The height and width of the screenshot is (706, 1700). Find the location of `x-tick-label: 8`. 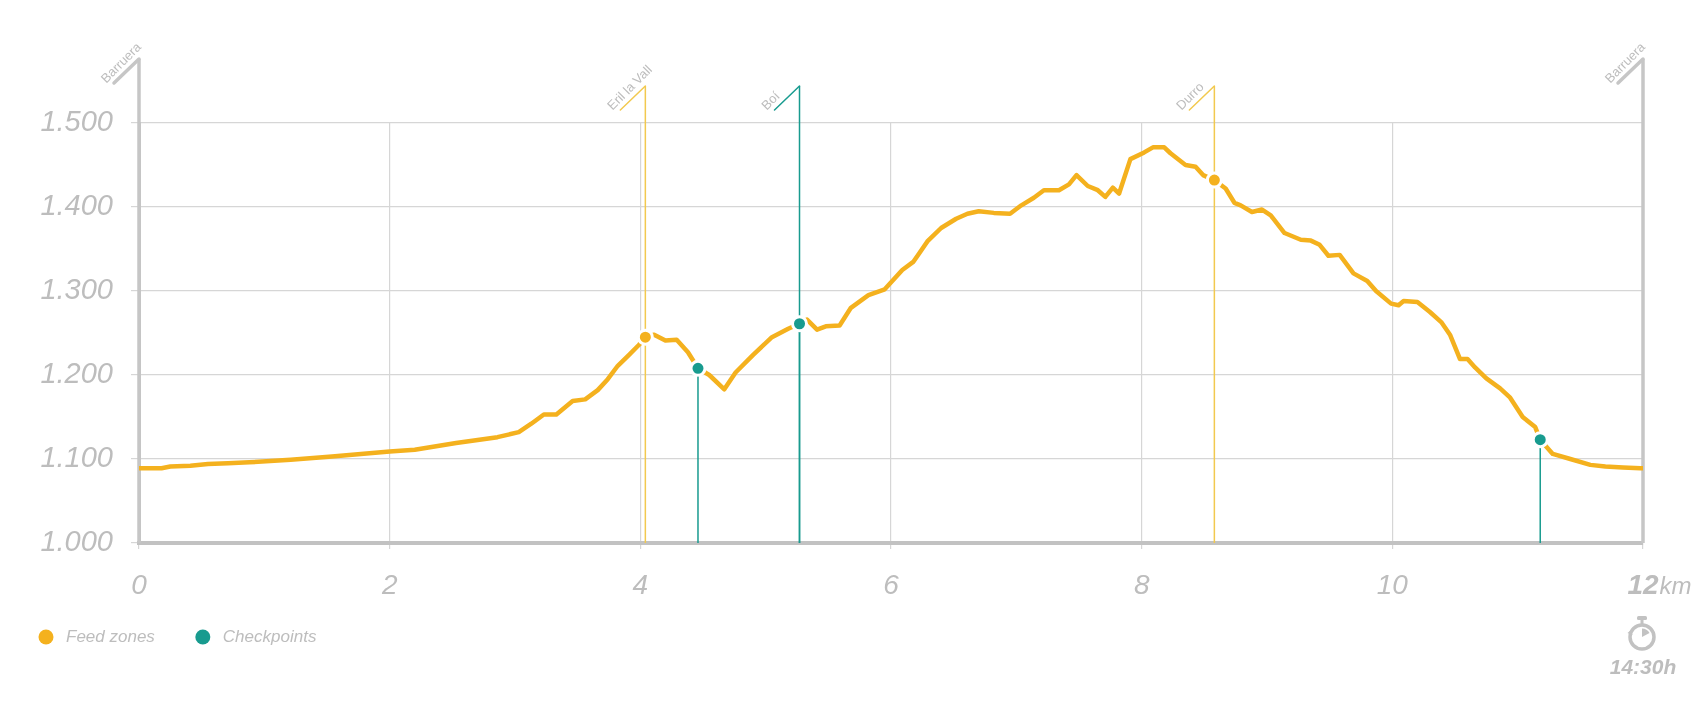

x-tick-label: 8 is located at coordinates (1141, 584).